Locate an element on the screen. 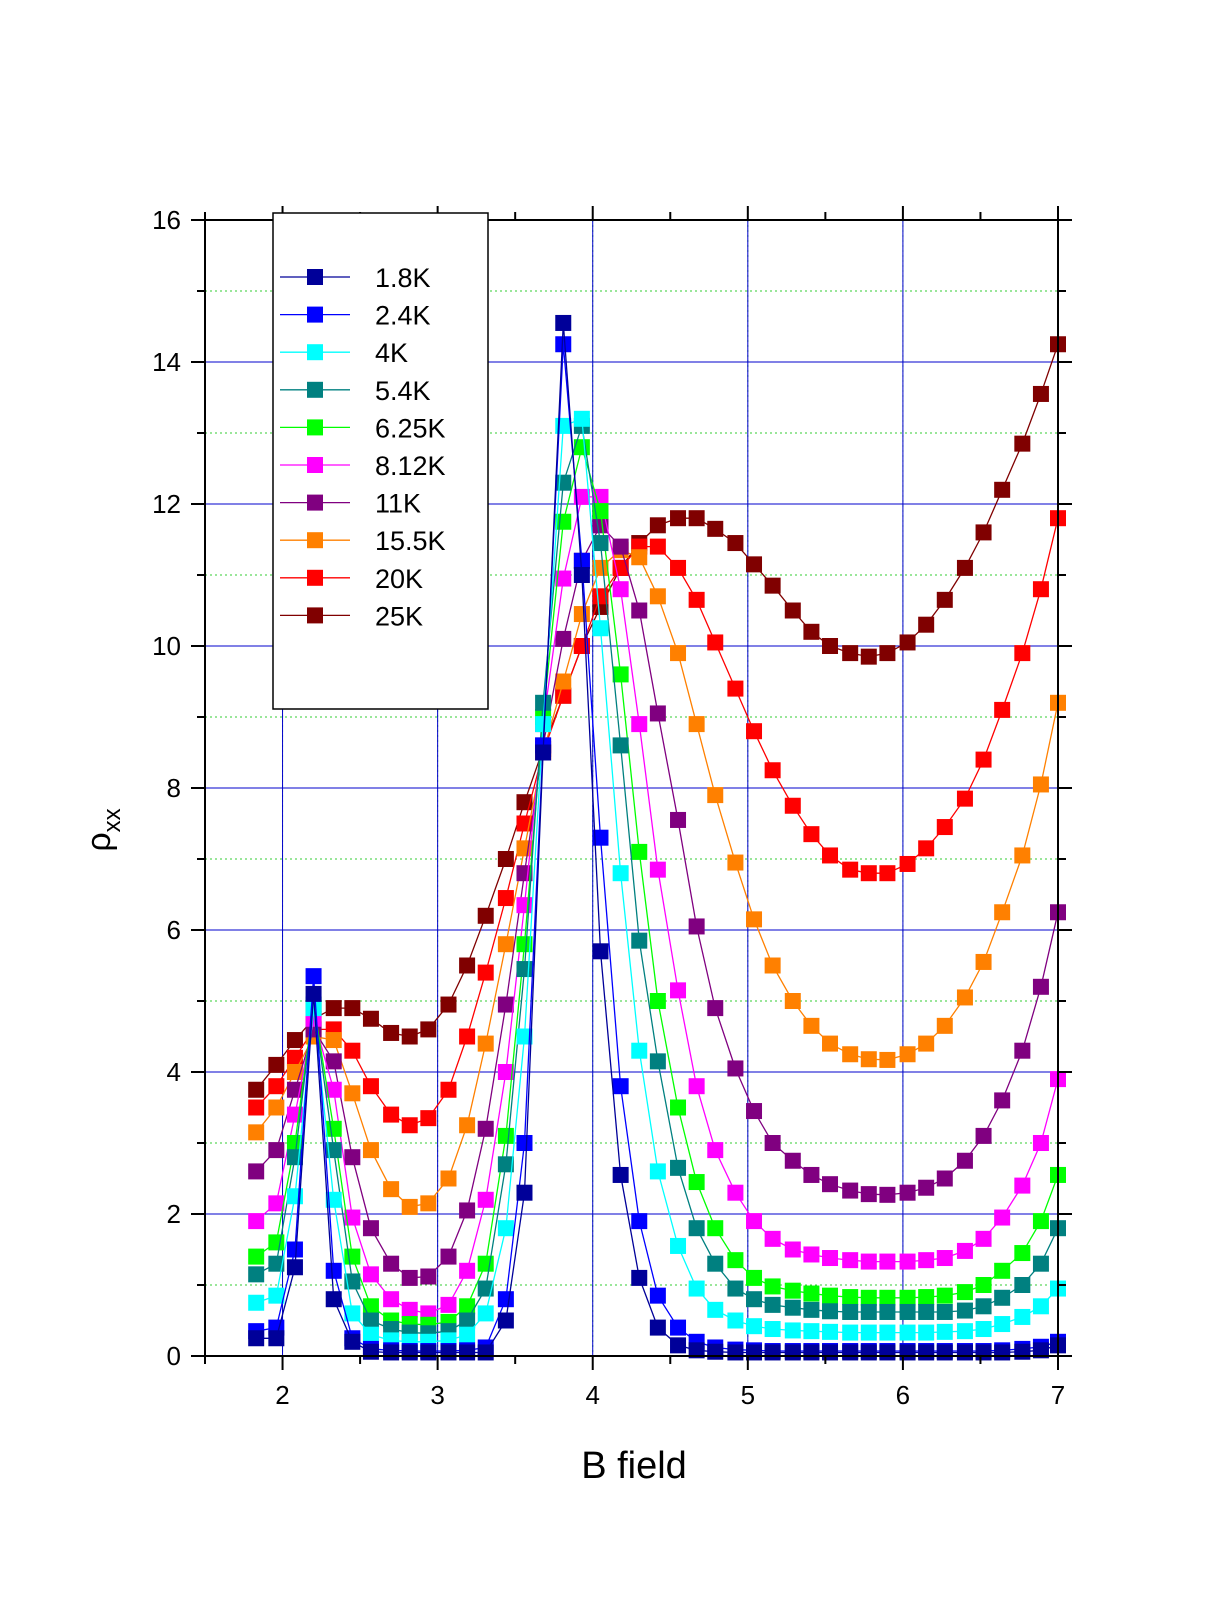 This screenshot has width=1210, height=1614. legend-item: 2.4K is located at coordinates (355, 316).